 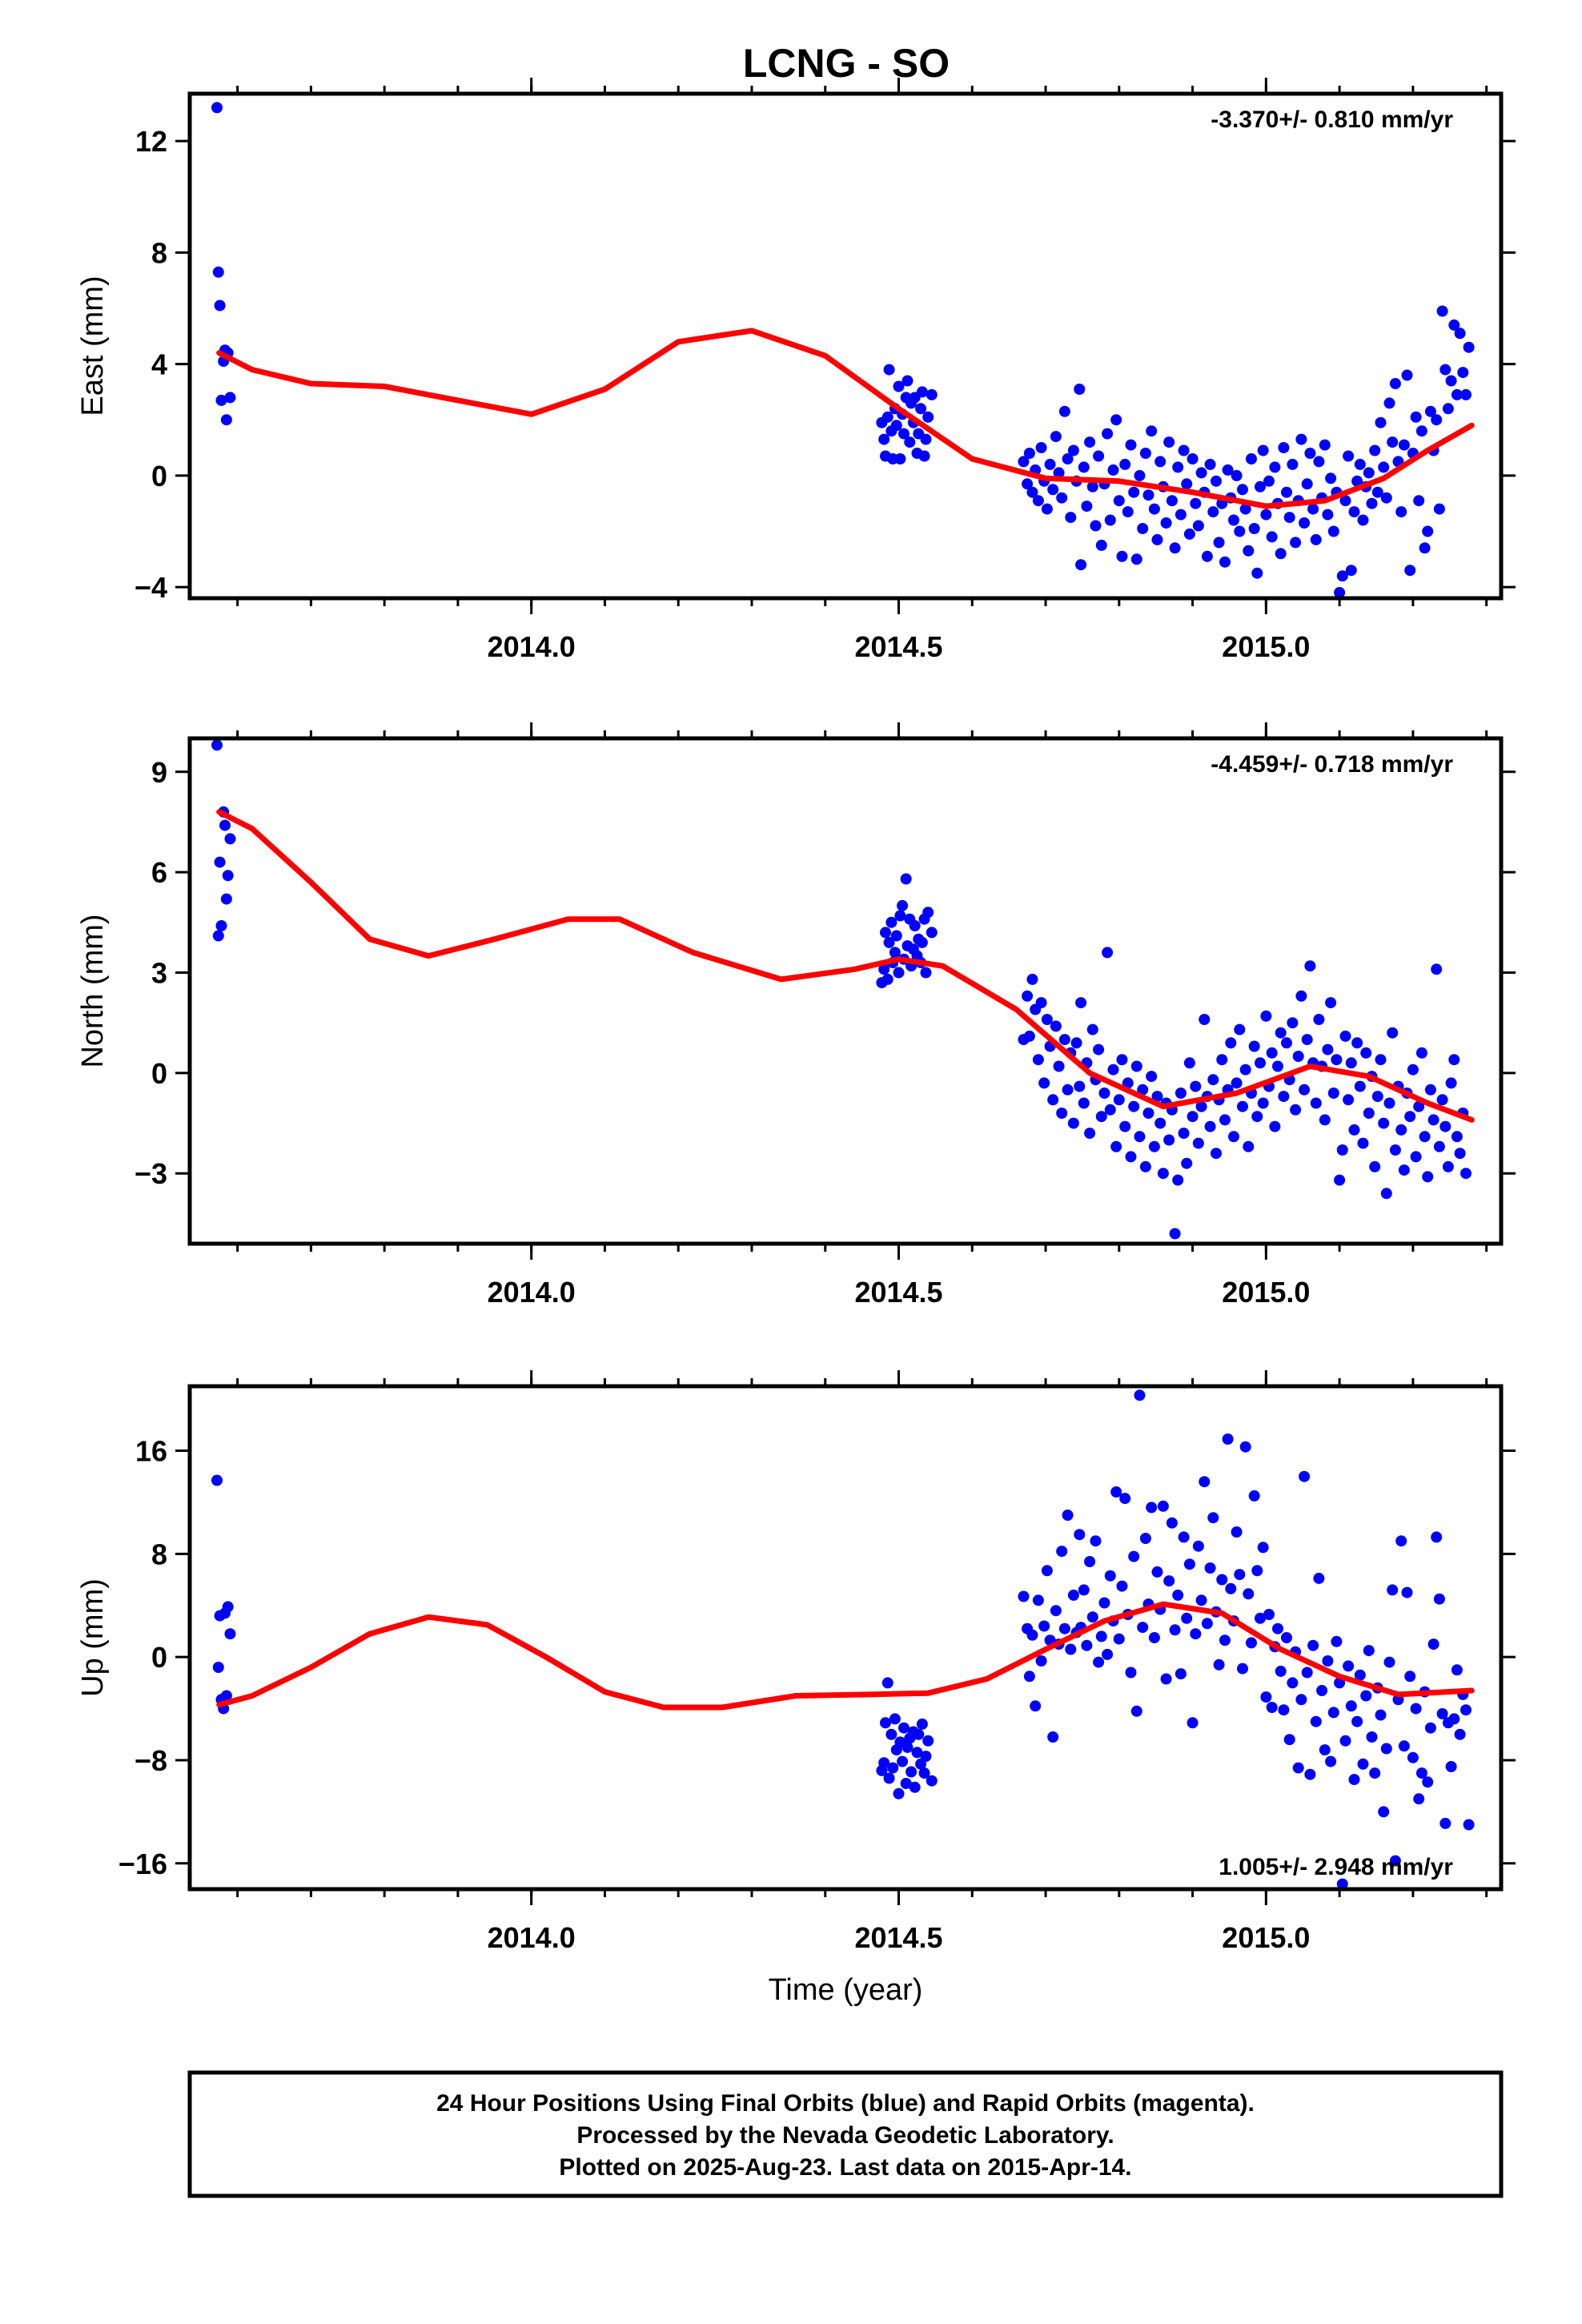 What do you see at coordinates (532, 646) in the screenshot?
I see `east-x-tick-label: 2014.0` at bounding box center [532, 646].